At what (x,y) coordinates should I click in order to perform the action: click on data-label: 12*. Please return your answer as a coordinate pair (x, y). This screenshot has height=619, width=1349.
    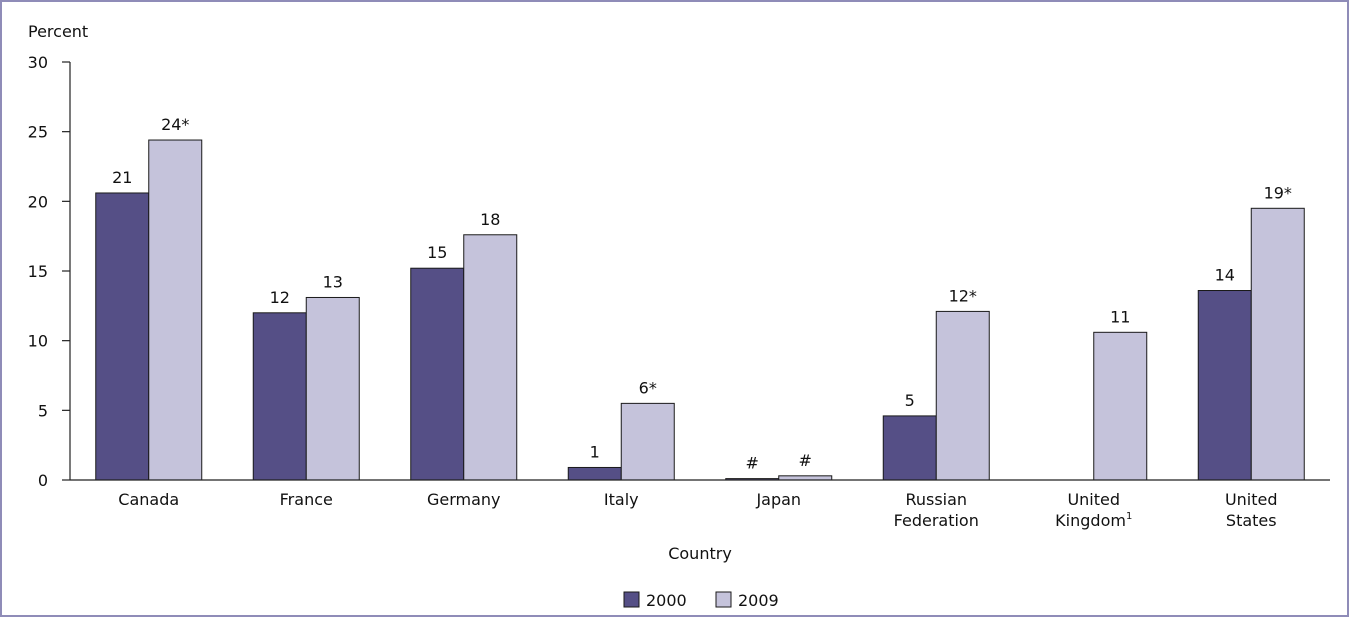
    Looking at the image, I should click on (963, 295).